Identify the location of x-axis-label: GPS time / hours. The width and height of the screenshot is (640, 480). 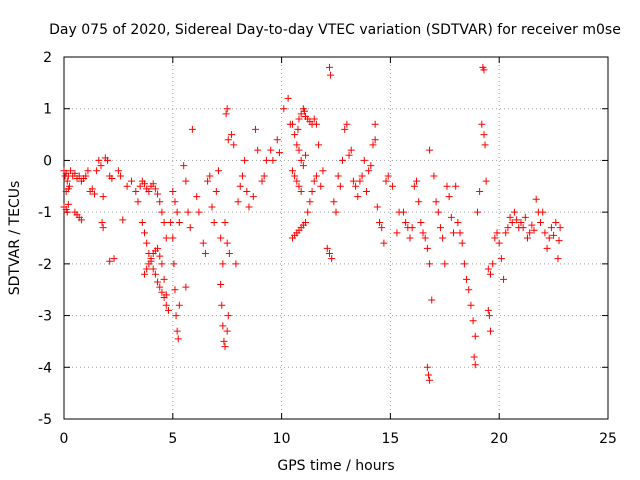
(335, 466).